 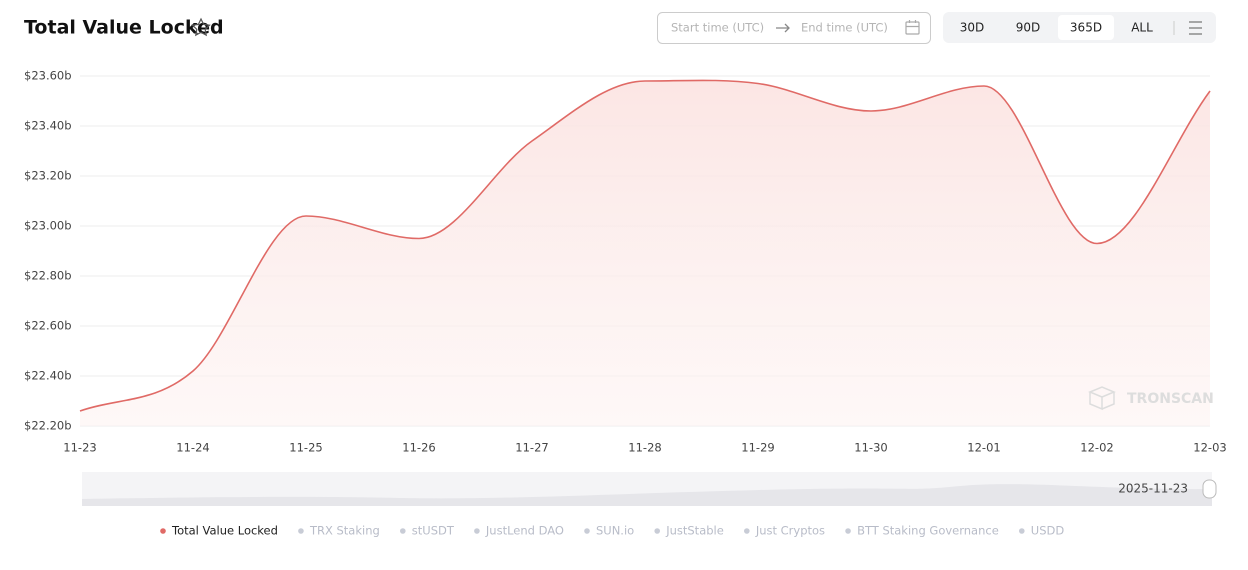 What do you see at coordinates (1170, 399) in the screenshot?
I see `watermark: TRONSCAN` at bounding box center [1170, 399].